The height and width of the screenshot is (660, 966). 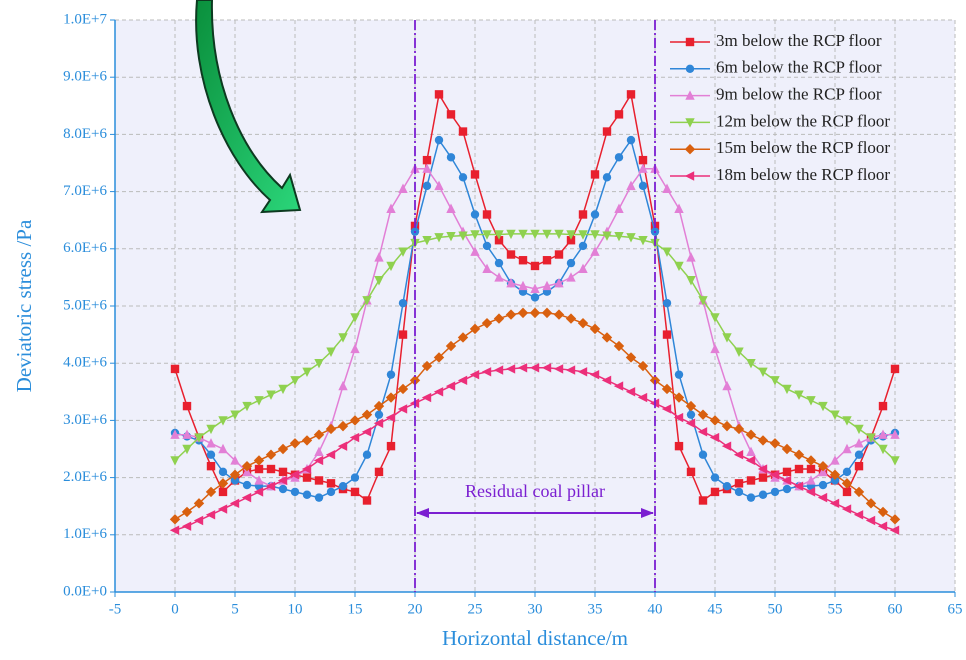 What do you see at coordinates (248, 107) in the screenshot?
I see `pointer-arrow` at bounding box center [248, 107].